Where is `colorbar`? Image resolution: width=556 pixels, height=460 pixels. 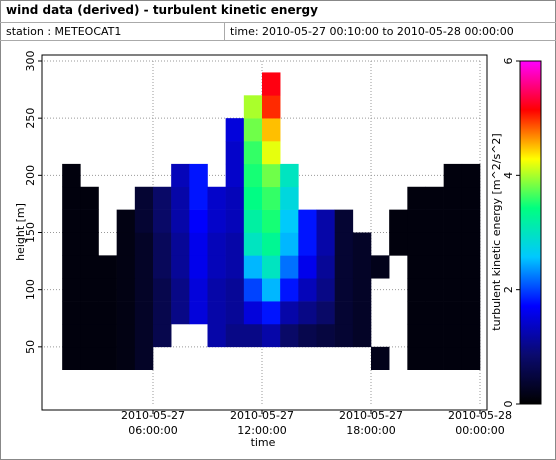
colorbar is located at coordinates (530, 232).